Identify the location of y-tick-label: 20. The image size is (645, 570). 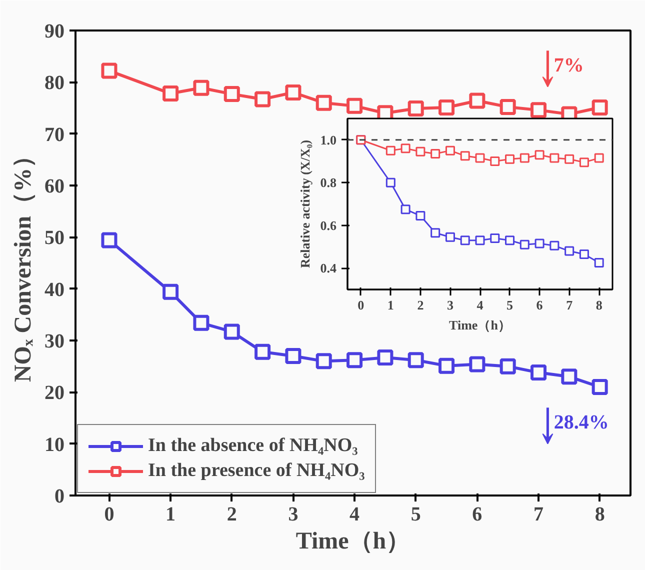
(54, 393).